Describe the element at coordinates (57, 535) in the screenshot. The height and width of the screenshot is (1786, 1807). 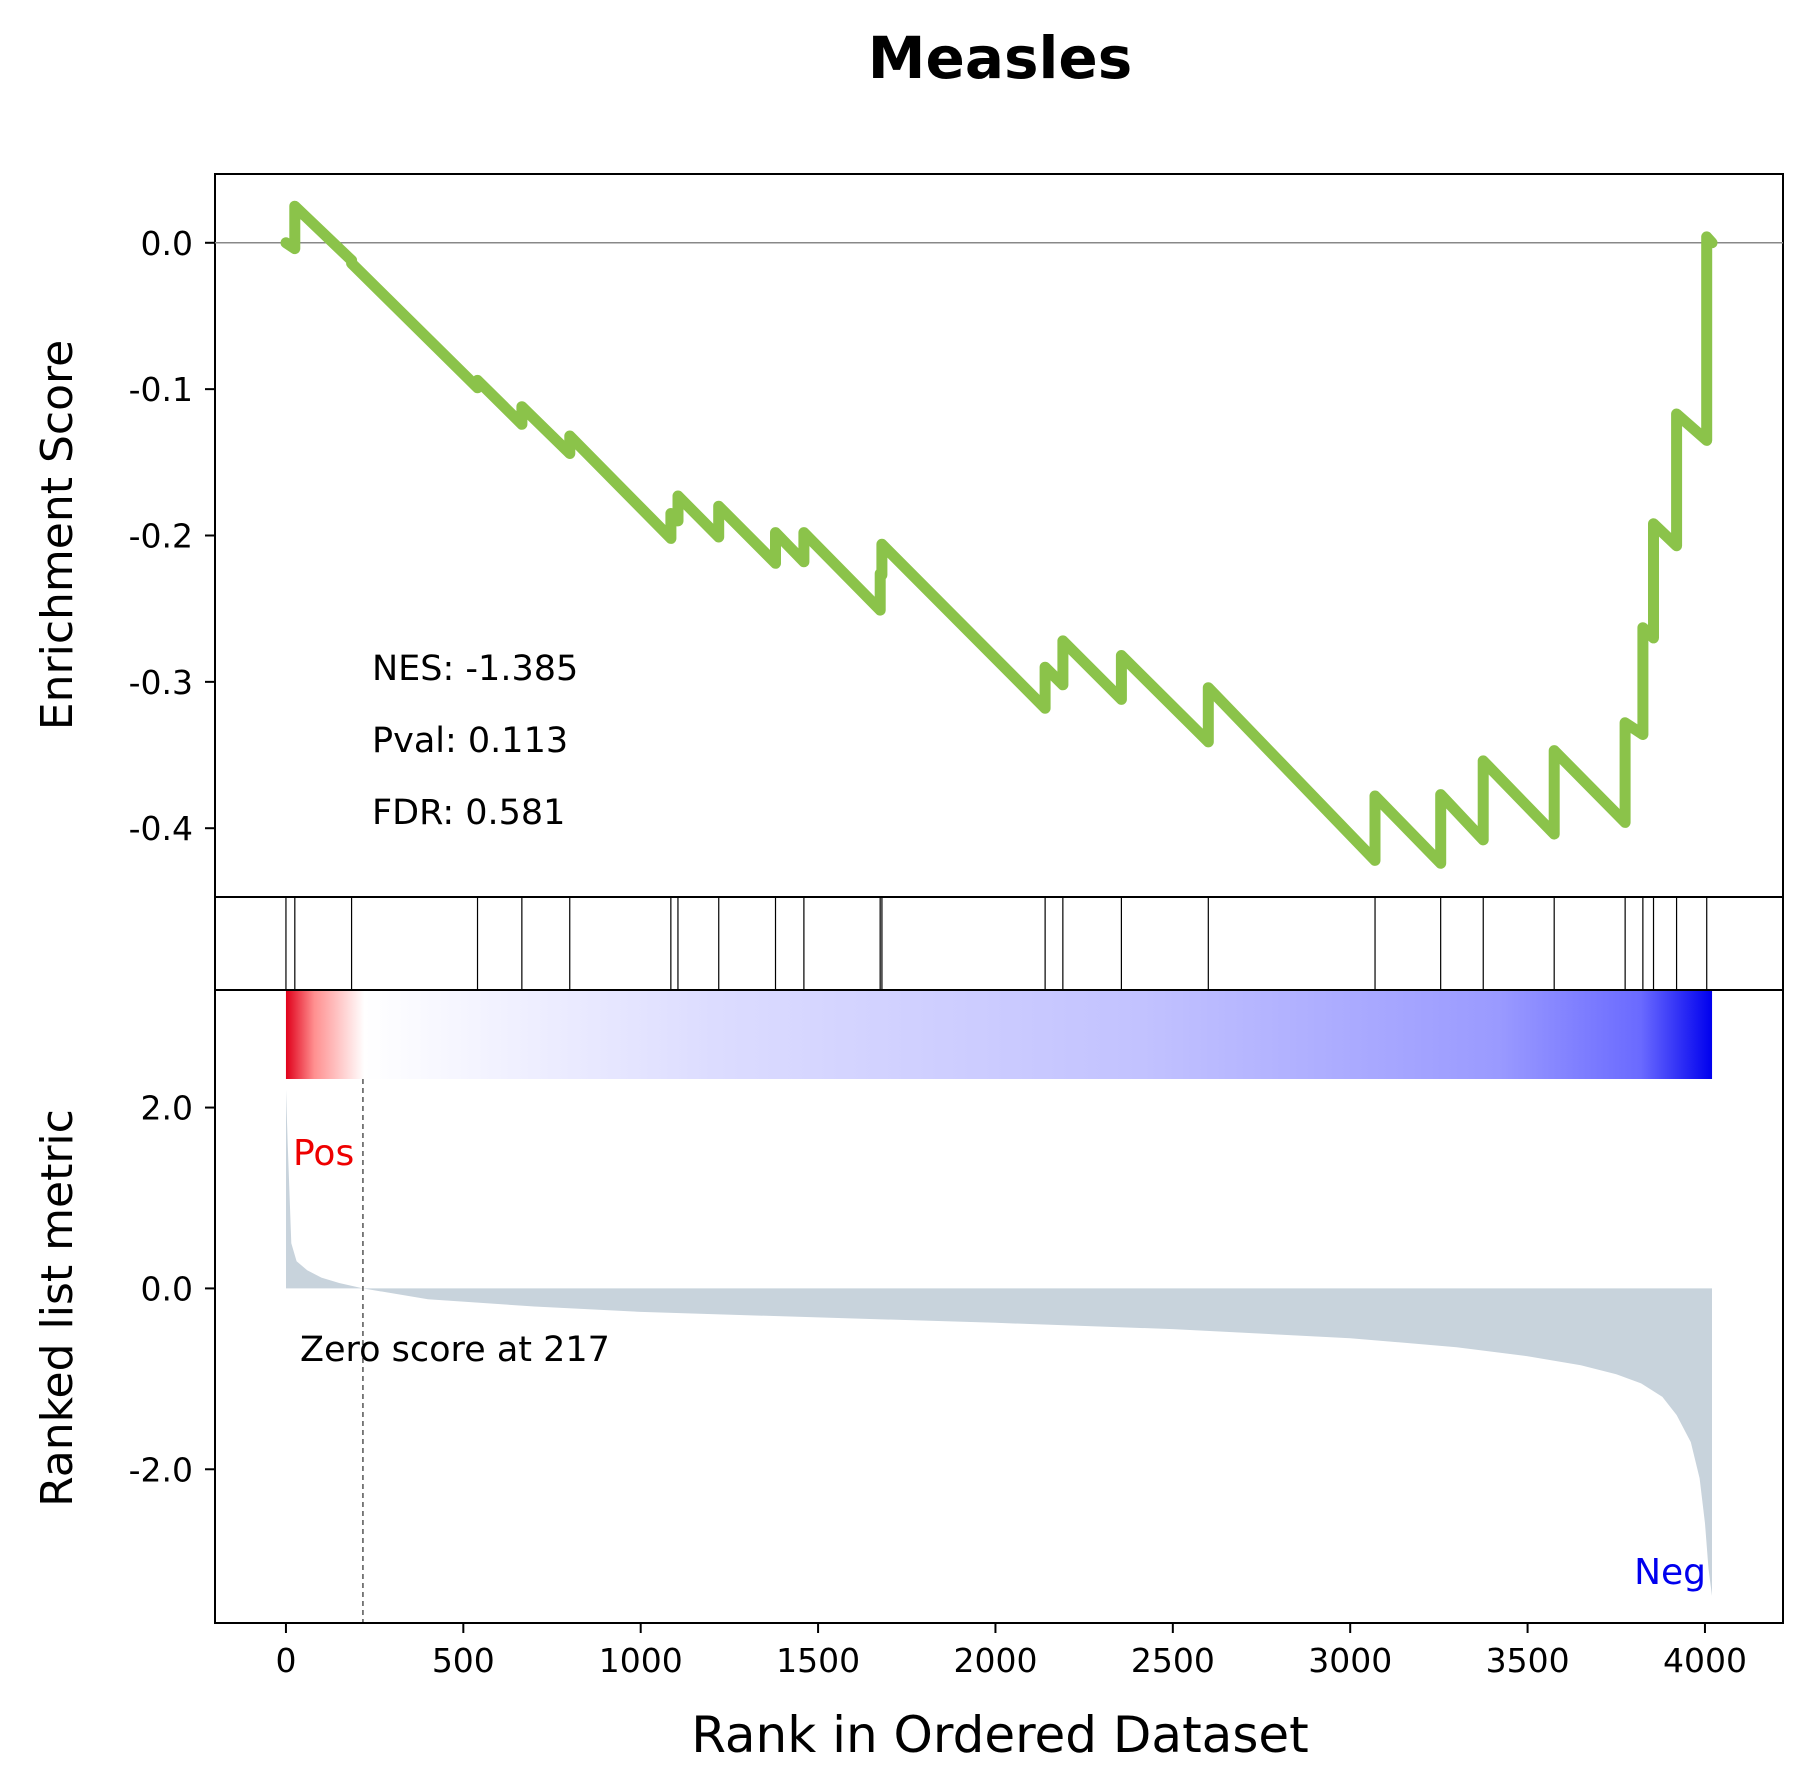
I see `es-y-axis-label: Enrichment Score` at that location.